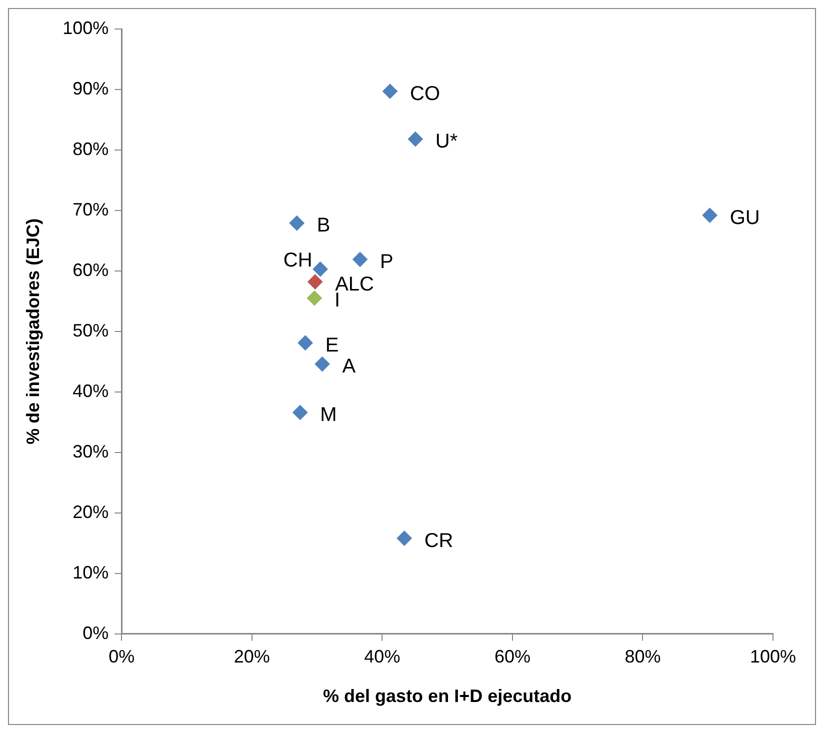 The height and width of the screenshot is (735, 826). Describe the element at coordinates (745, 217) in the screenshot. I see `annotation: GU` at that location.